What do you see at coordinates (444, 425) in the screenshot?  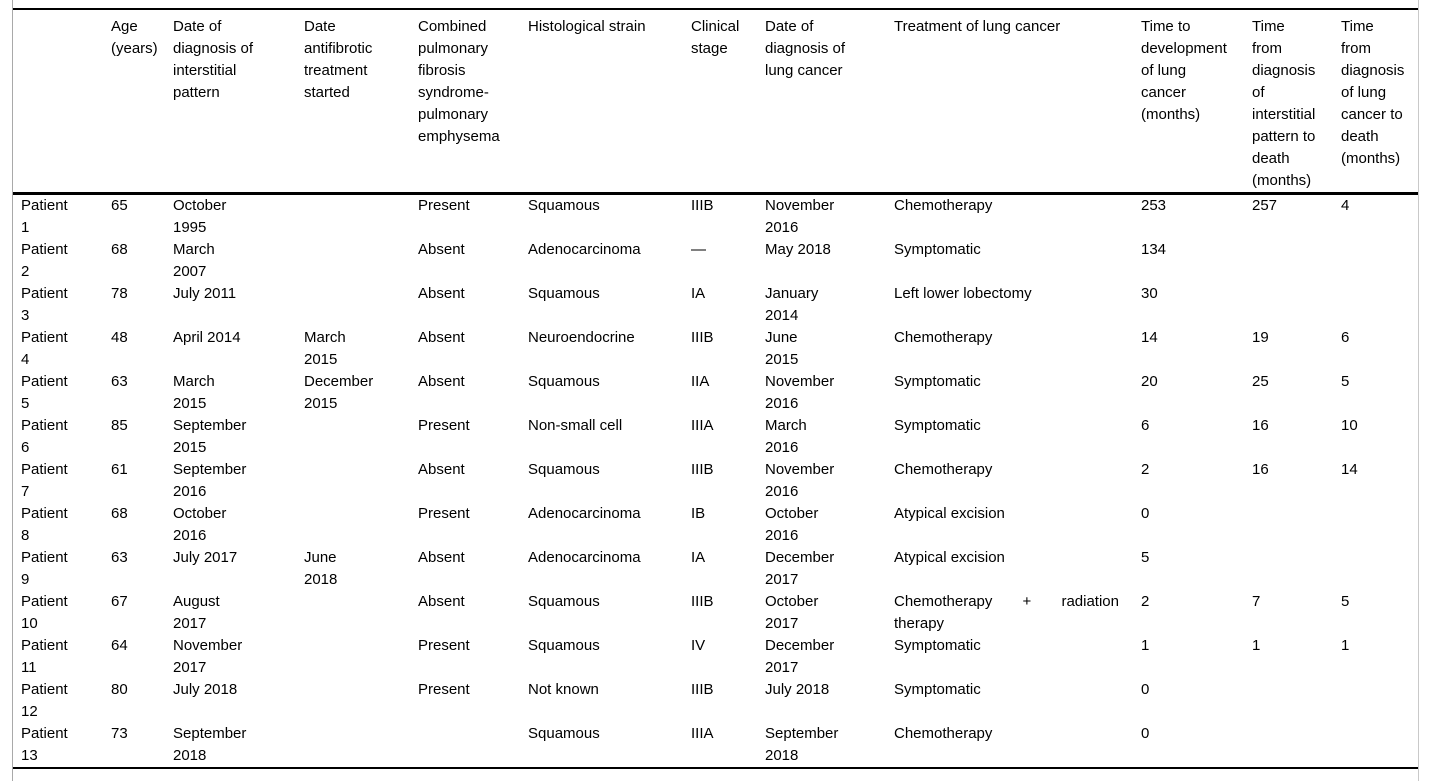 I see `table-cell: Present` at bounding box center [444, 425].